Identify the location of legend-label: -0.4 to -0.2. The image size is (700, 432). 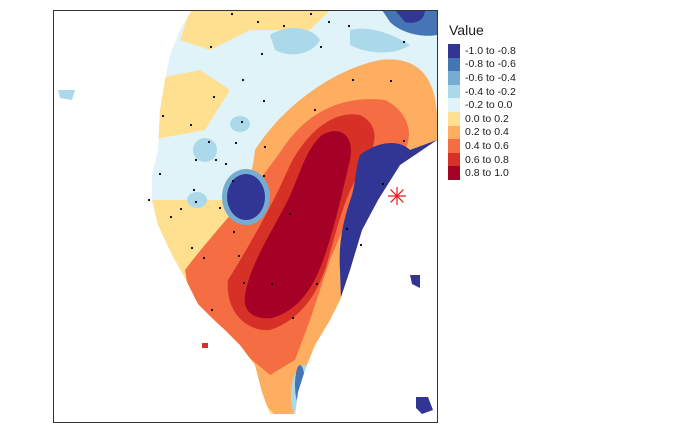
(490, 91).